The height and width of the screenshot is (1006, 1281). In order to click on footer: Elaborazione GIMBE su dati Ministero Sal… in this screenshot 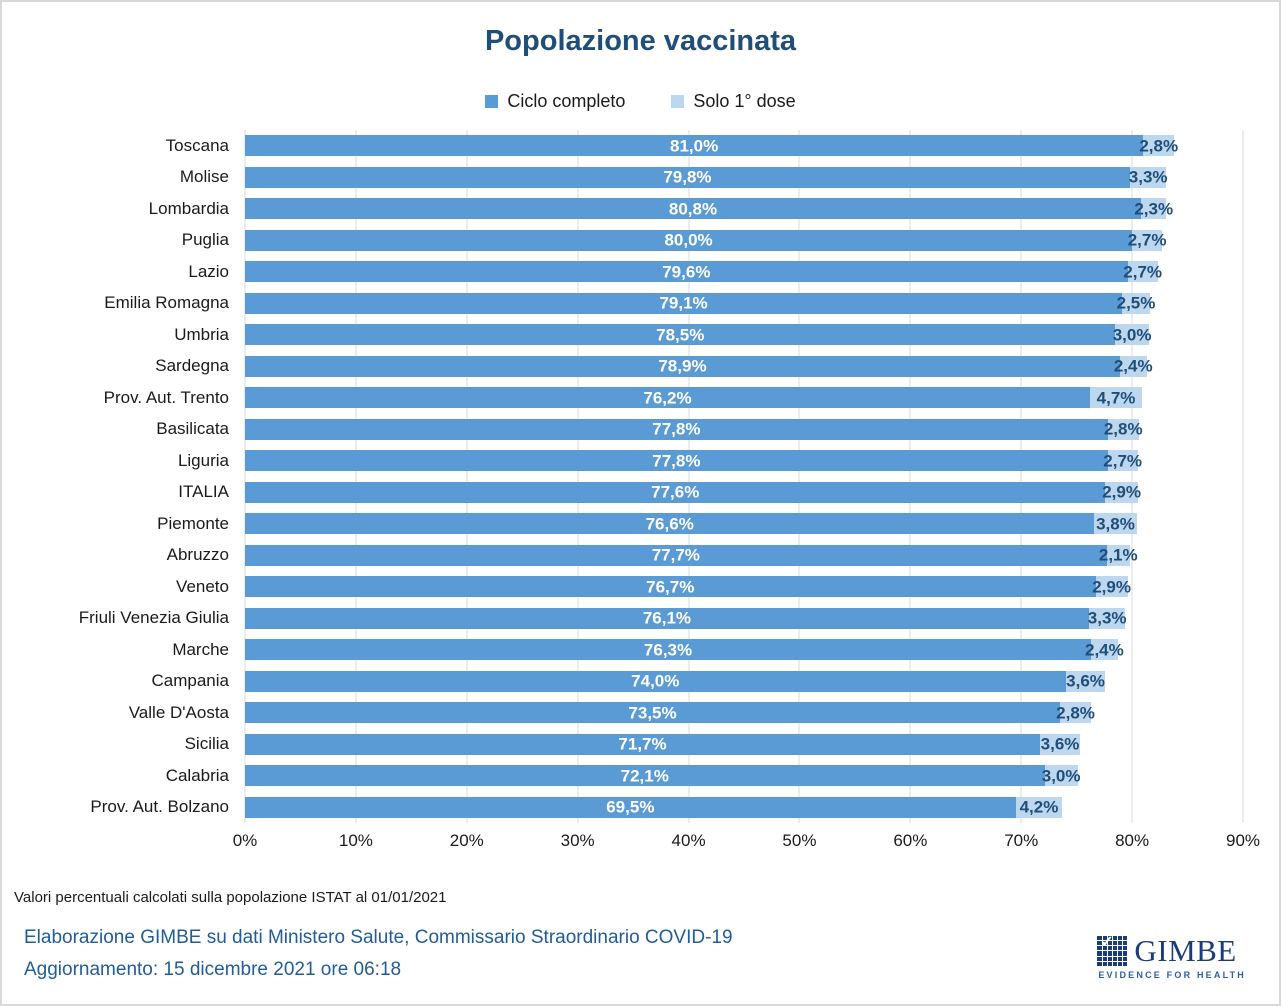, I will do `click(651, 954)`.